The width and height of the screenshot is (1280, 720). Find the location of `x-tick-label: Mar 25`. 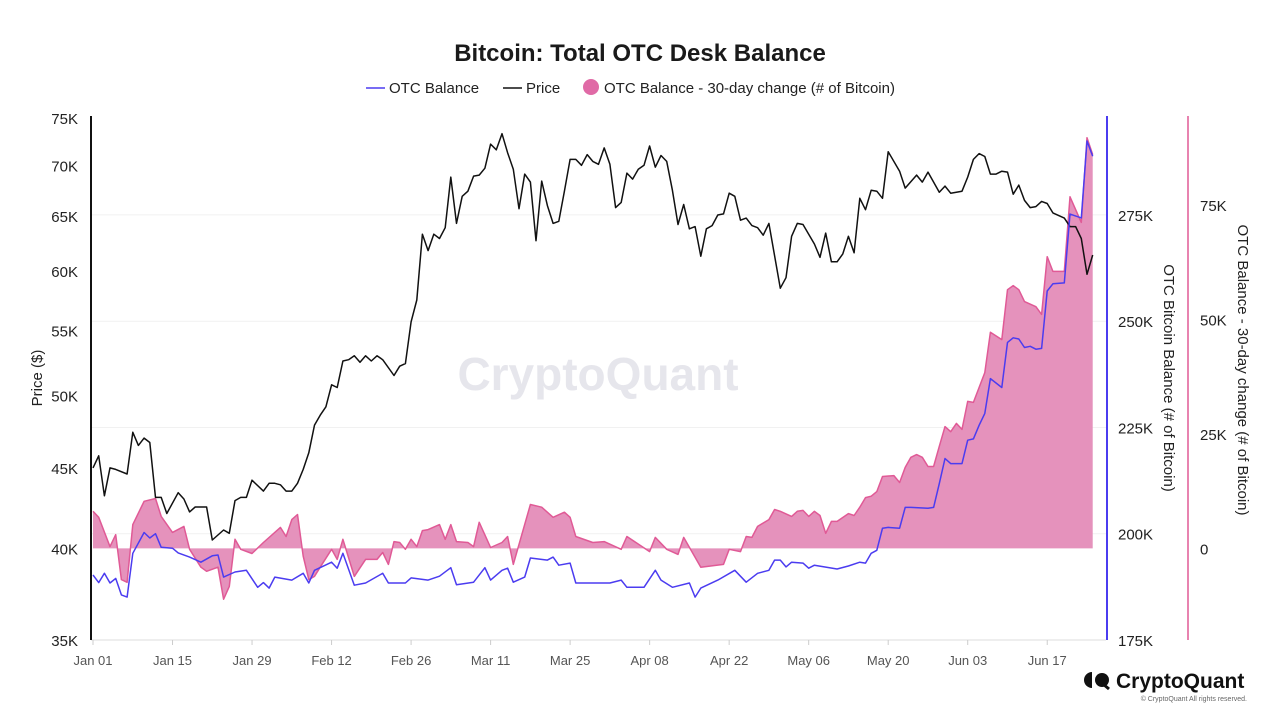

x-tick-label: Mar 25 is located at coordinates (570, 660).